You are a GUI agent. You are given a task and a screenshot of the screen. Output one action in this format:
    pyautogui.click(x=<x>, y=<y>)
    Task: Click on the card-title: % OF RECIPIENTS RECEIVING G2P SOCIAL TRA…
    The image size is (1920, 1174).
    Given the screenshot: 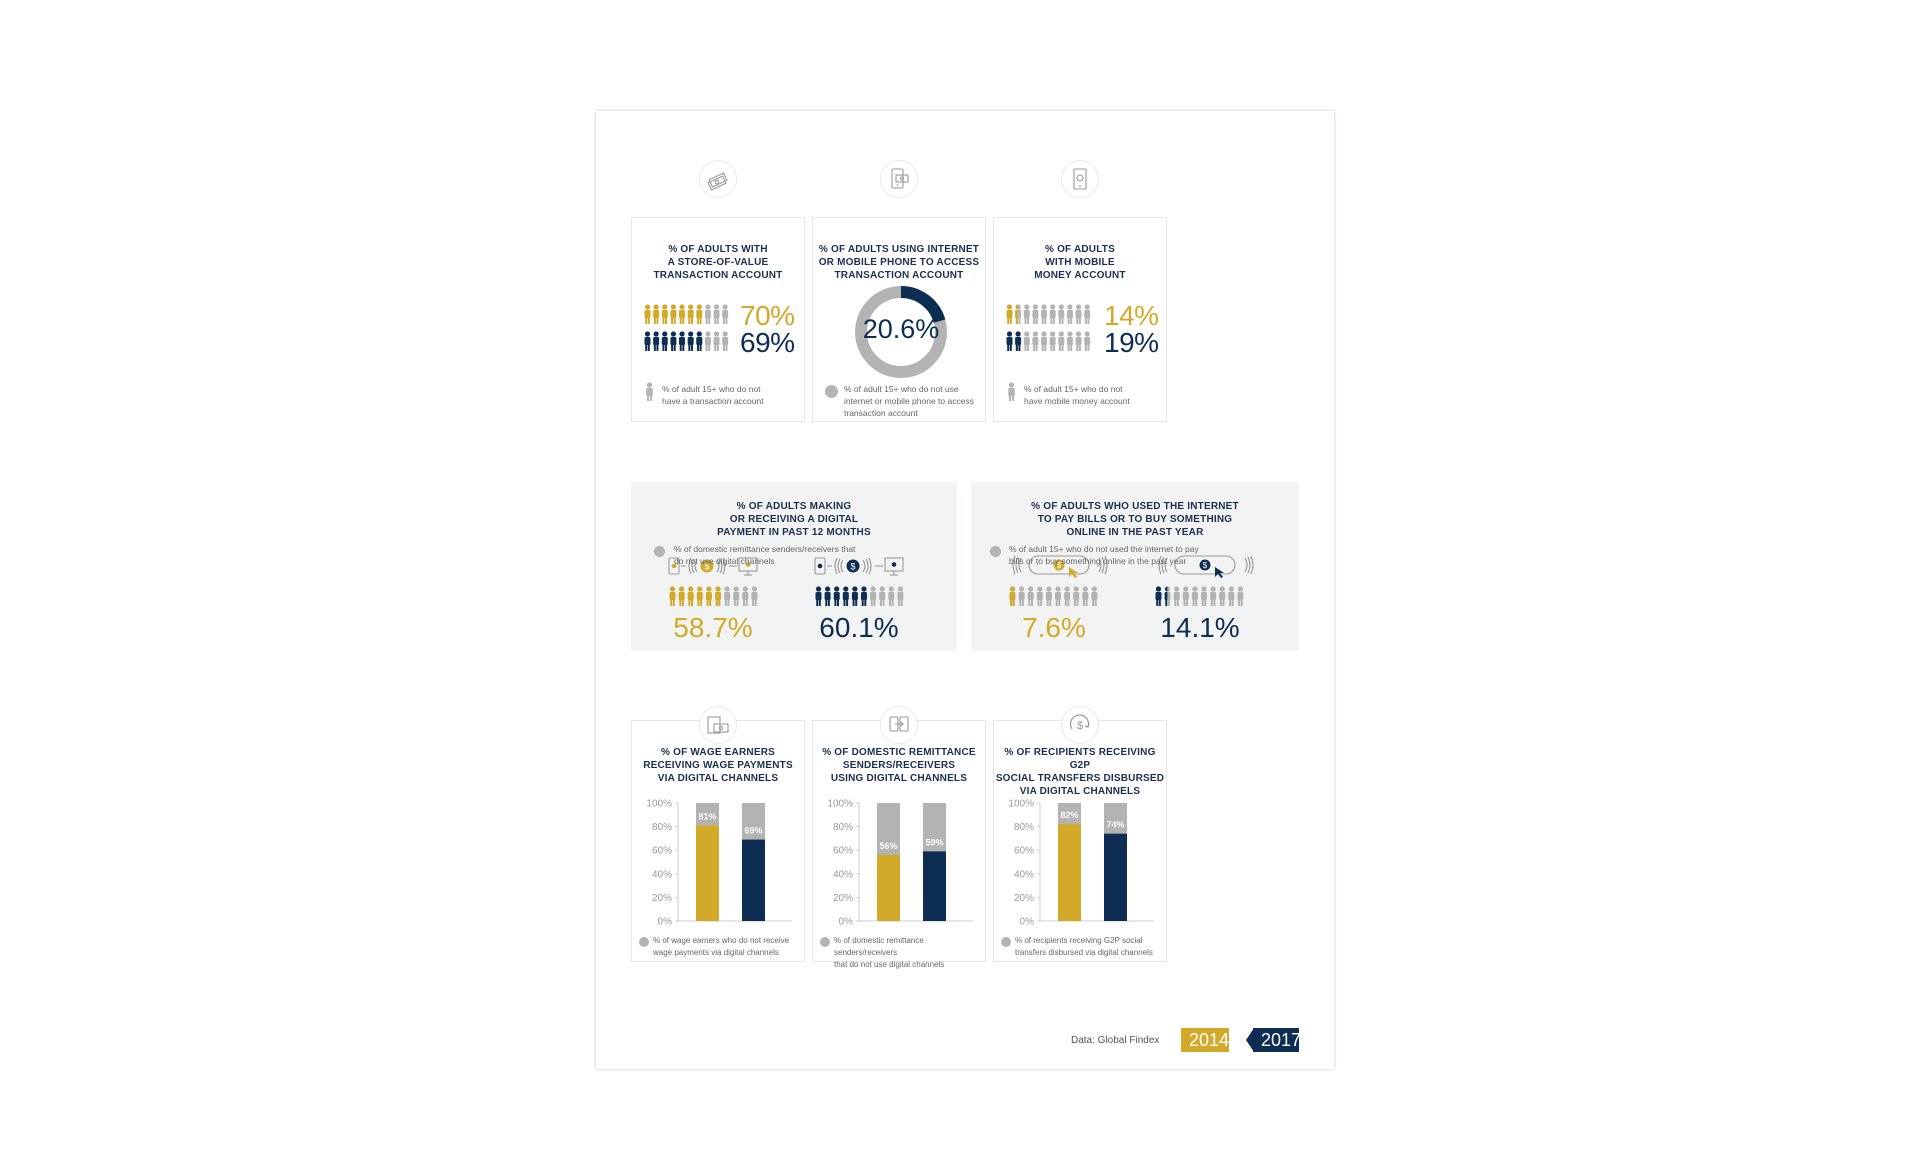 What is the action you would take?
    pyautogui.click(x=1080, y=772)
    